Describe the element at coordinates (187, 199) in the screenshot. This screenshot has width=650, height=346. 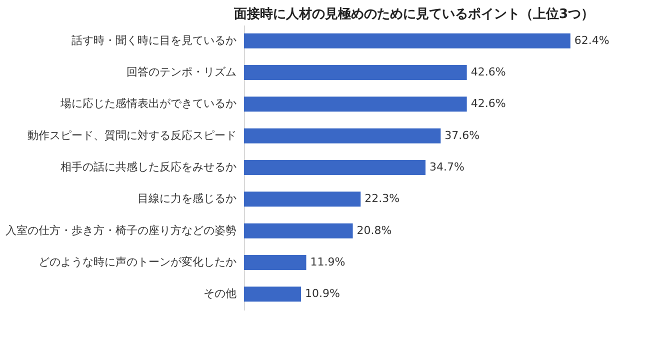
I see `y-tick-label: 目線に力を感じるか` at that location.